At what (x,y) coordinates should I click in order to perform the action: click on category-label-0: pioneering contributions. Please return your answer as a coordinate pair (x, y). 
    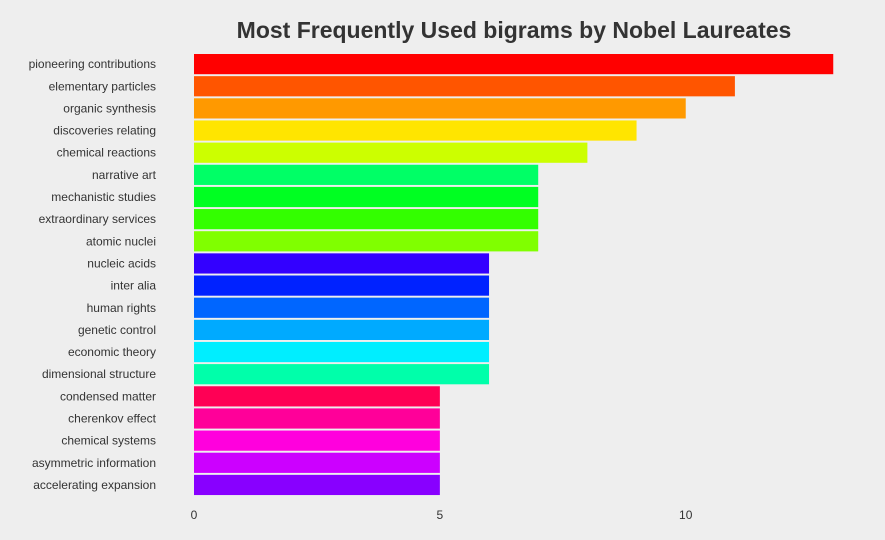
    Looking at the image, I should click on (92, 64).